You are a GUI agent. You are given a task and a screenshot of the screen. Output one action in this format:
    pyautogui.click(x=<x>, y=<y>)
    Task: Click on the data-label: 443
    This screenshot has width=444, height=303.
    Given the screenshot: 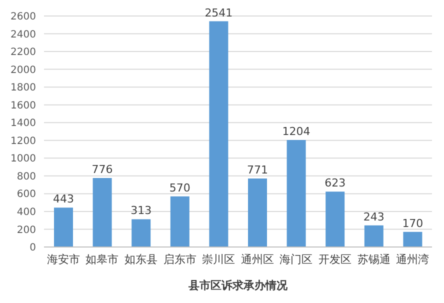 What is the action you would take?
    pyautogui.click(x=63, y=199)
    